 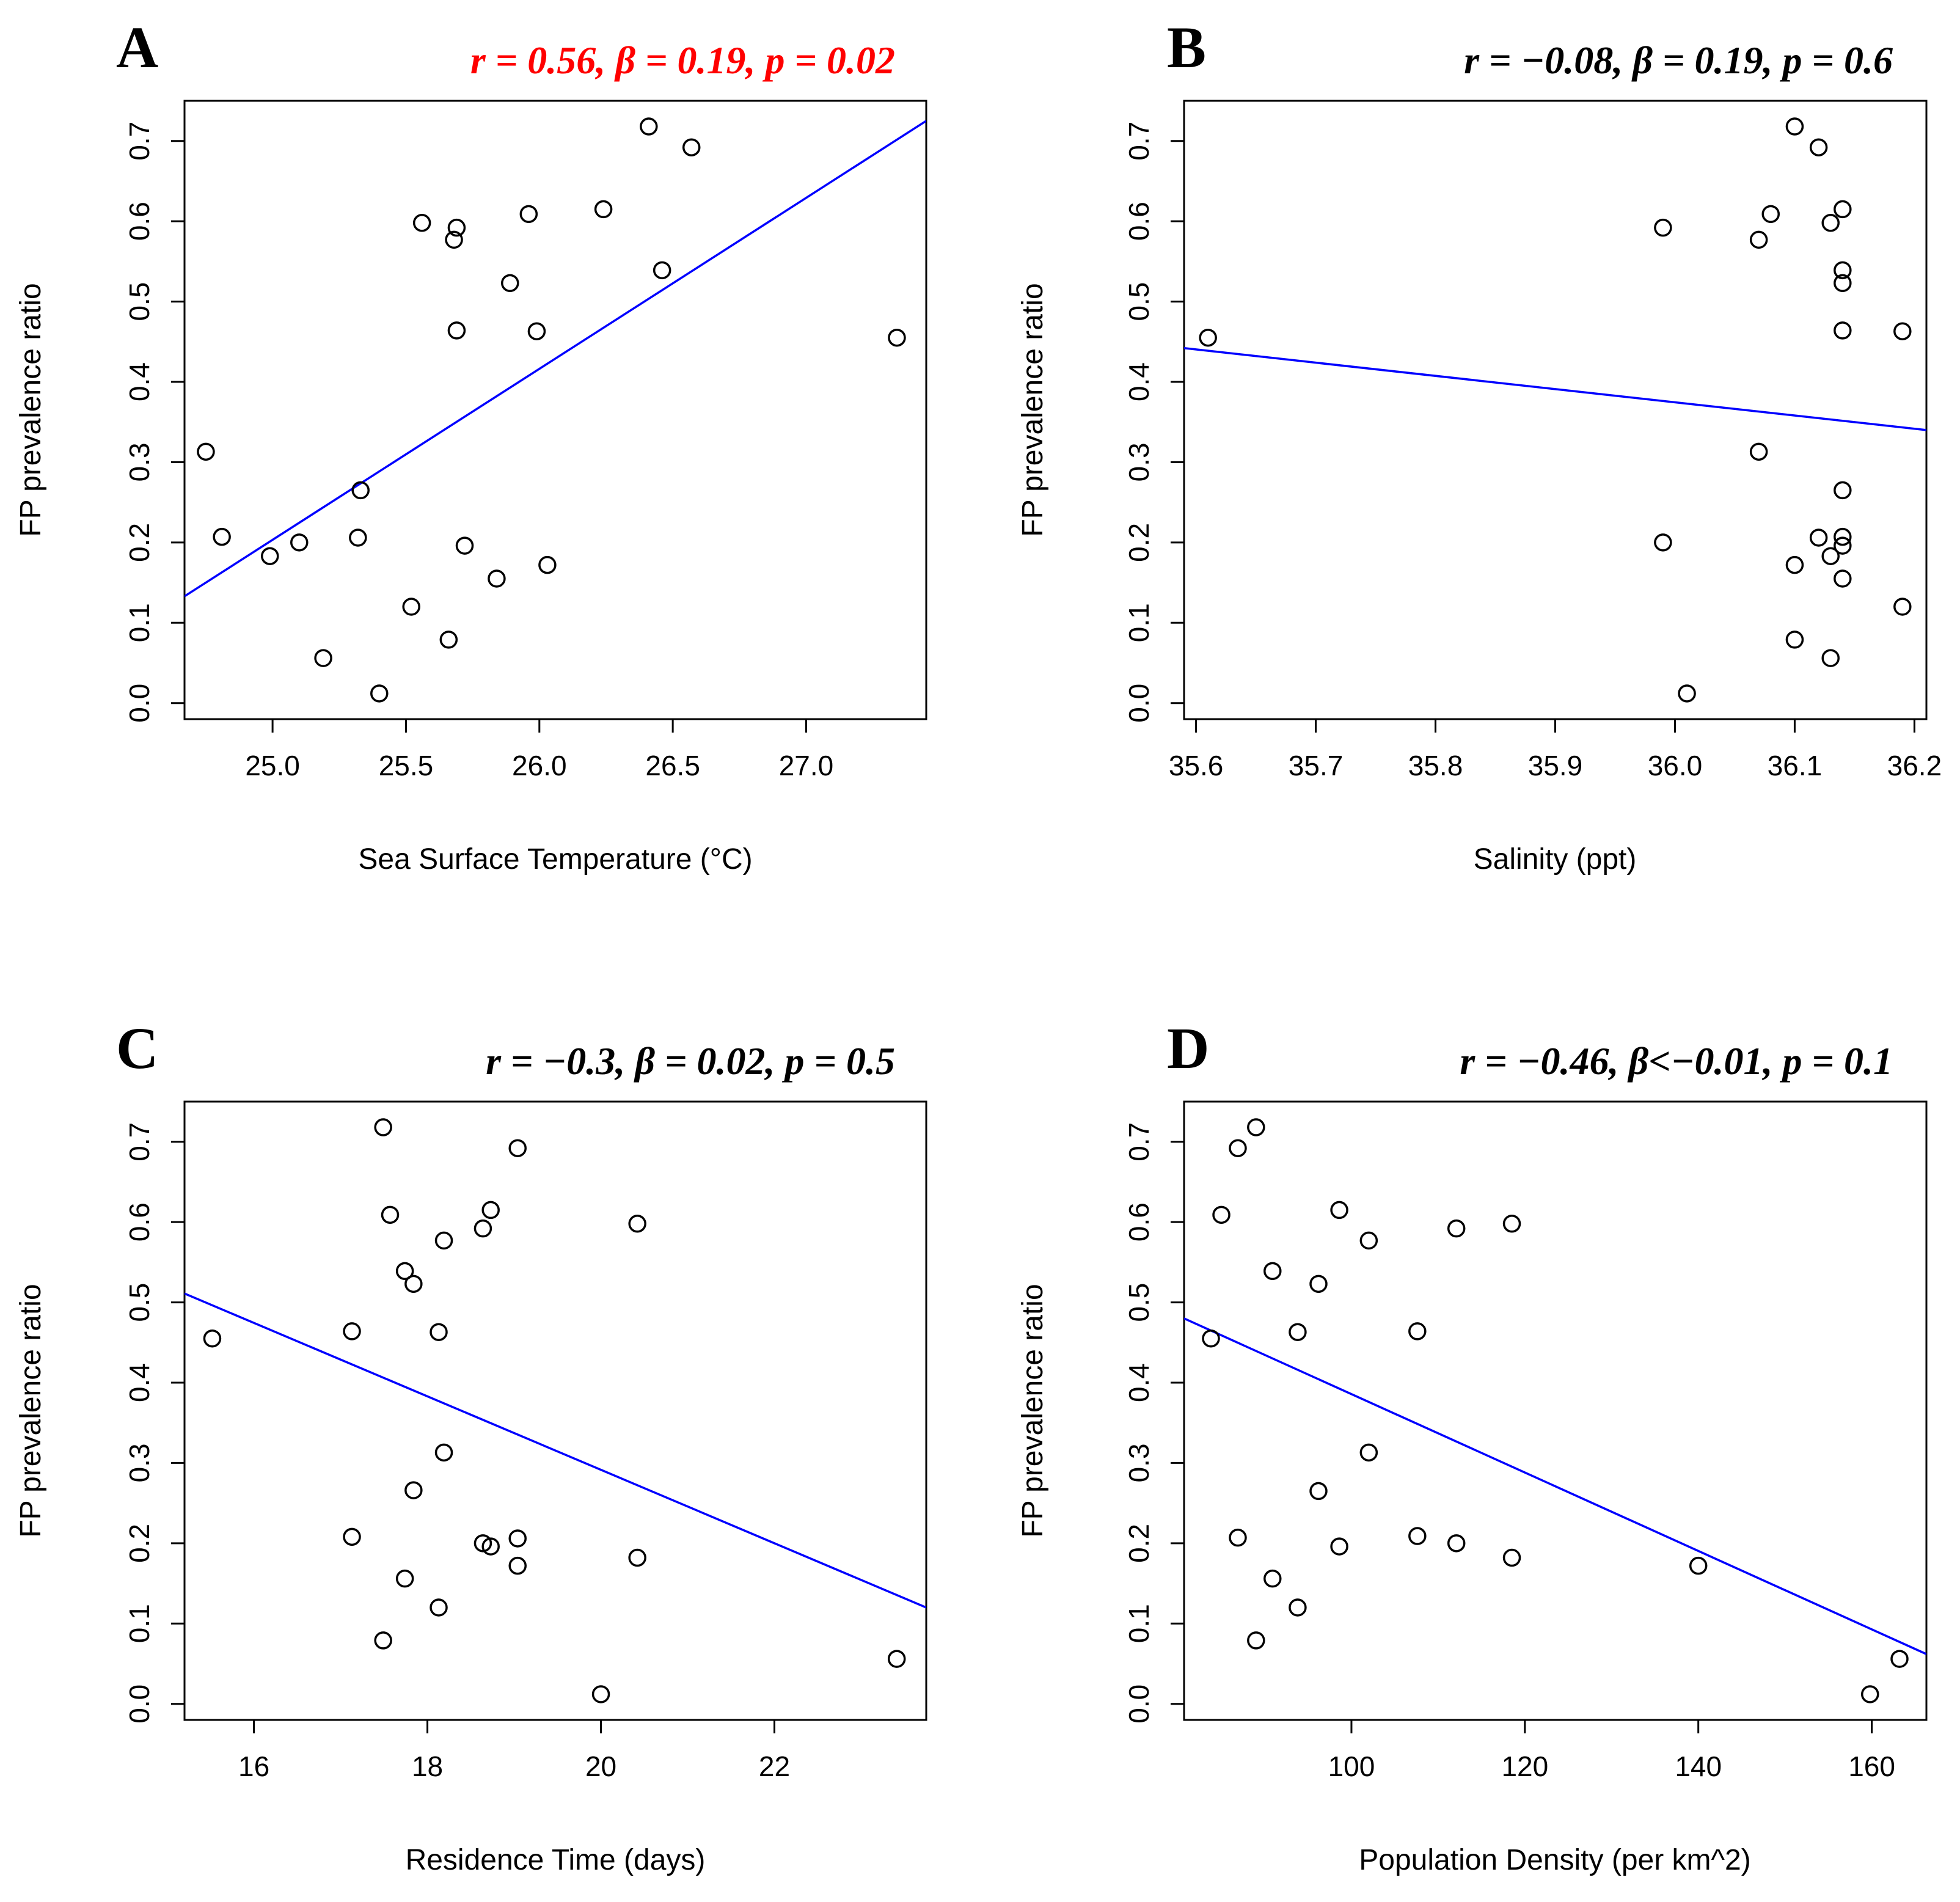 What do you see at coordinates (1139, 1543) in the screenshot?
I see `y-tick-label-d: 0.2` at bounding box center [1139, 1543].